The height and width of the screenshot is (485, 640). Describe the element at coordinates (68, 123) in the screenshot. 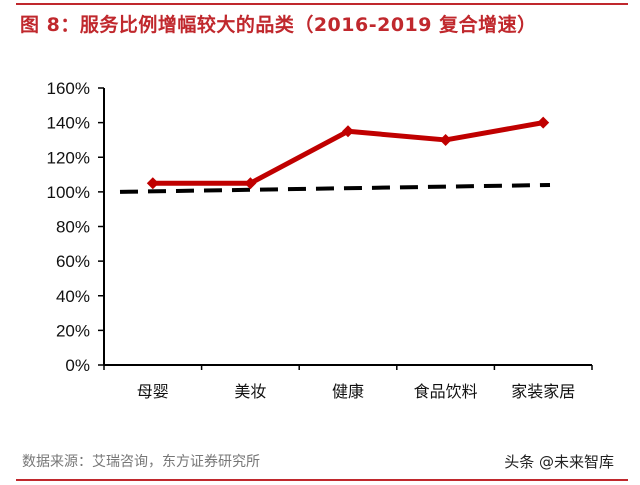

I see `y-tick-label: 140%` at that location.